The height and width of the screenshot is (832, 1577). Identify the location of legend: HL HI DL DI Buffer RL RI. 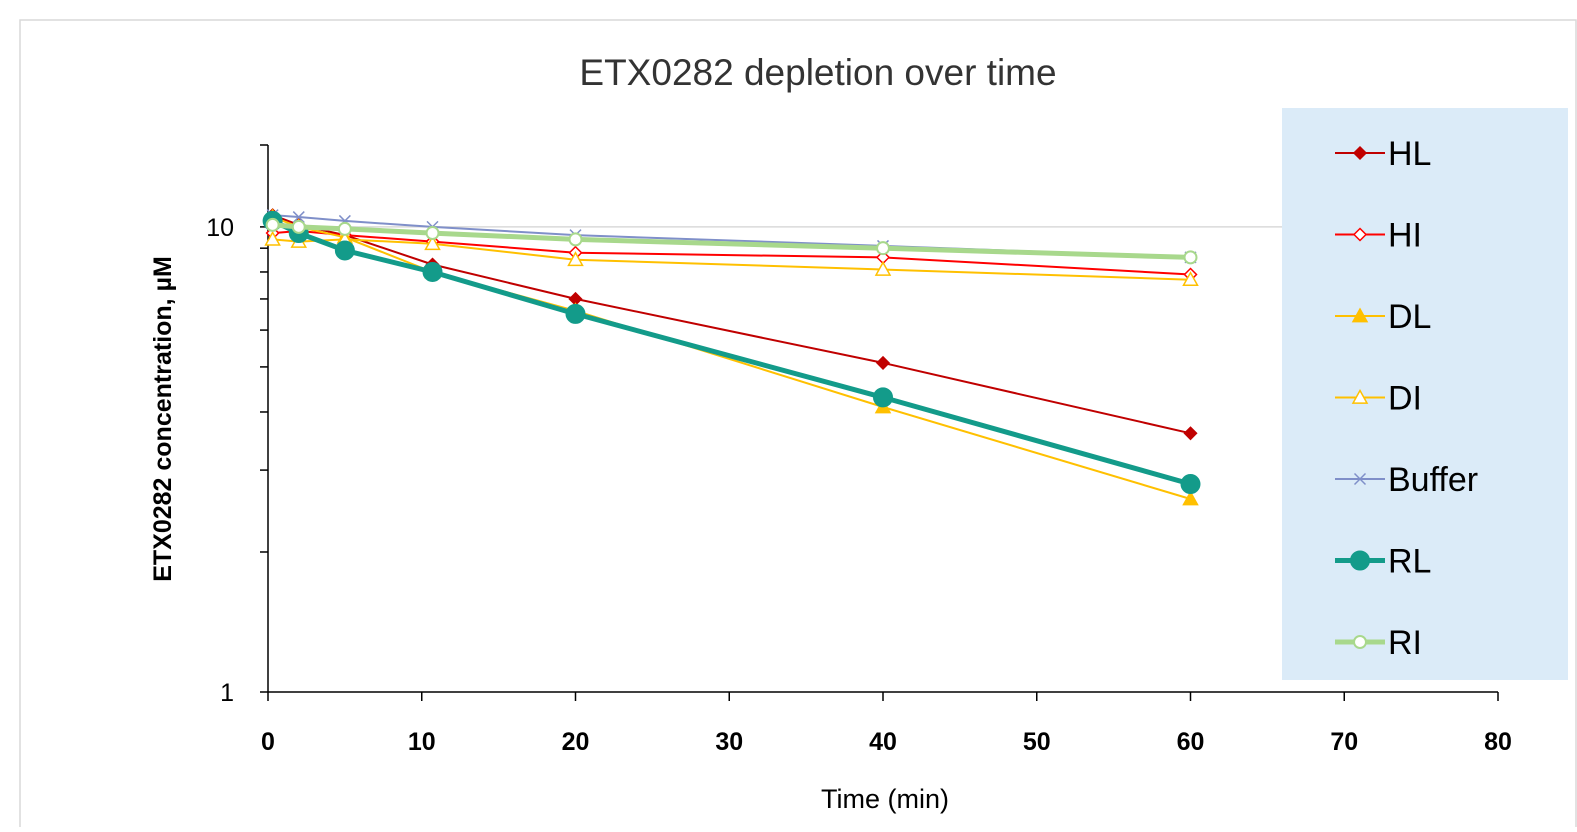
(1406, 398).